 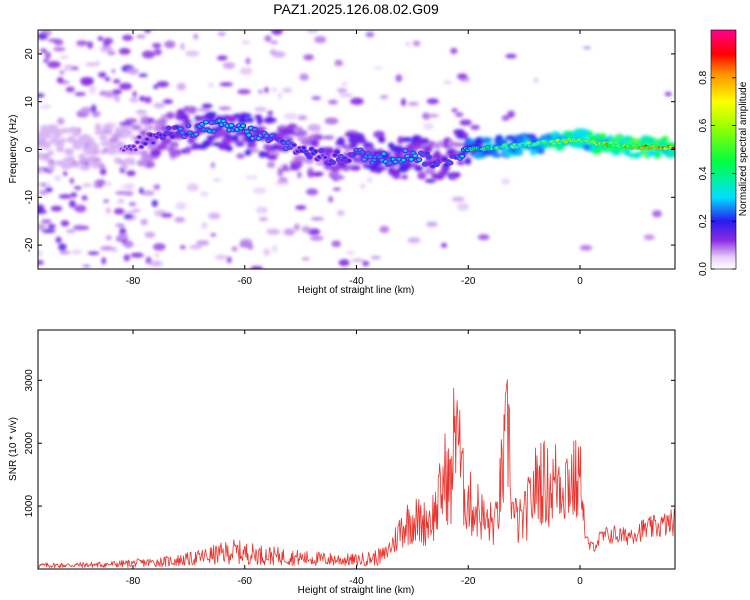 I want to click on y-tick-label: 2000, so click(x=29, y=443).